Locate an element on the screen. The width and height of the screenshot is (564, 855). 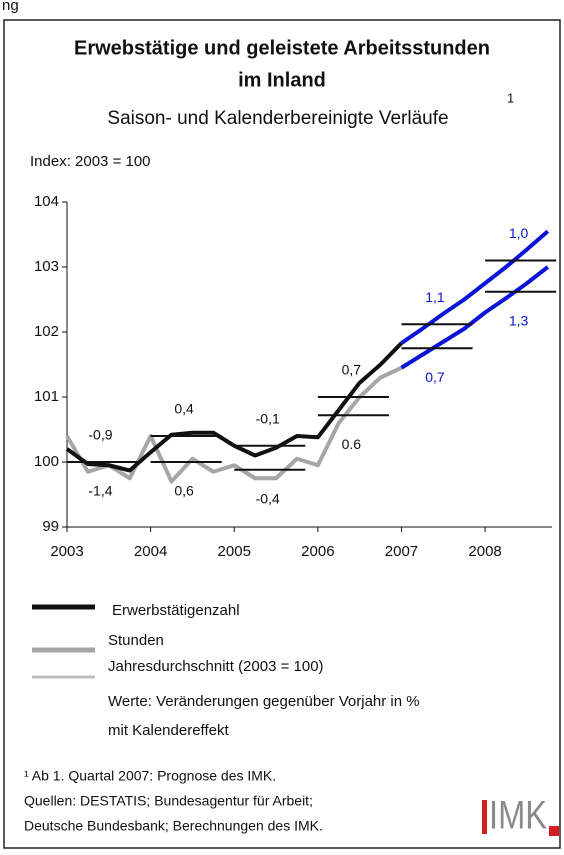
logo-bar is located at coordinates (484, 817).